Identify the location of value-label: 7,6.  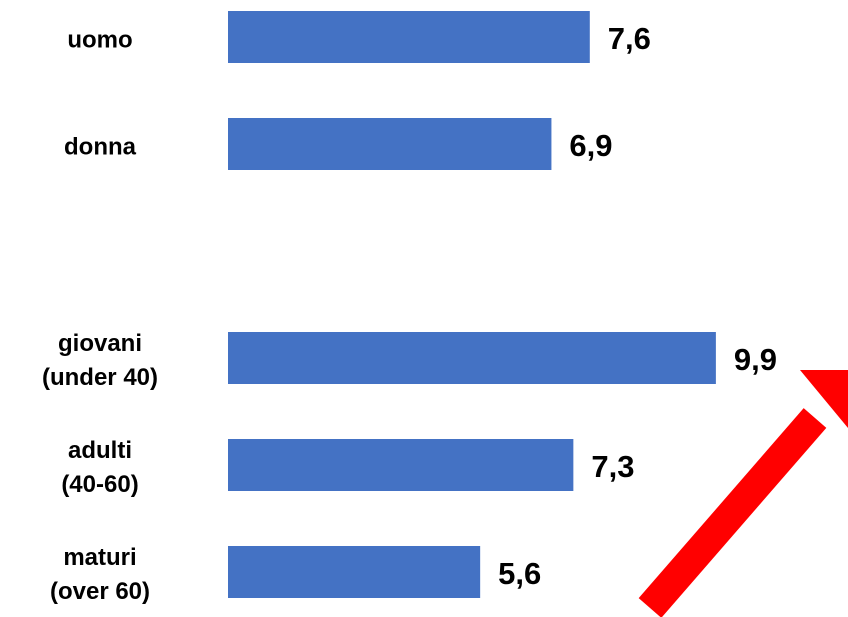
(629, 38).